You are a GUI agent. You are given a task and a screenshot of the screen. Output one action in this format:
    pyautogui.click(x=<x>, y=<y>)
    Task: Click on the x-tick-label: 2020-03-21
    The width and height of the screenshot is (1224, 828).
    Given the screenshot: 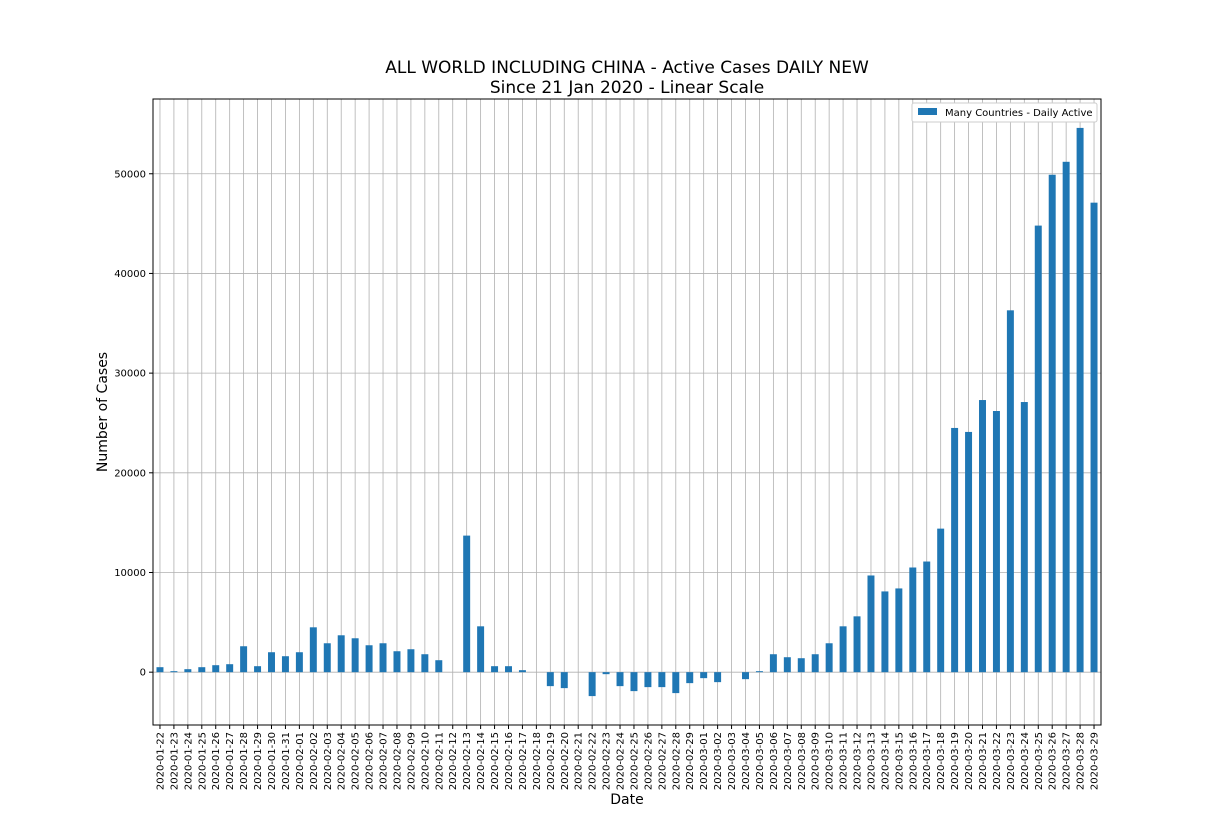 What is the action you would take?
    pyautogui.click(x=983, y=761)
    